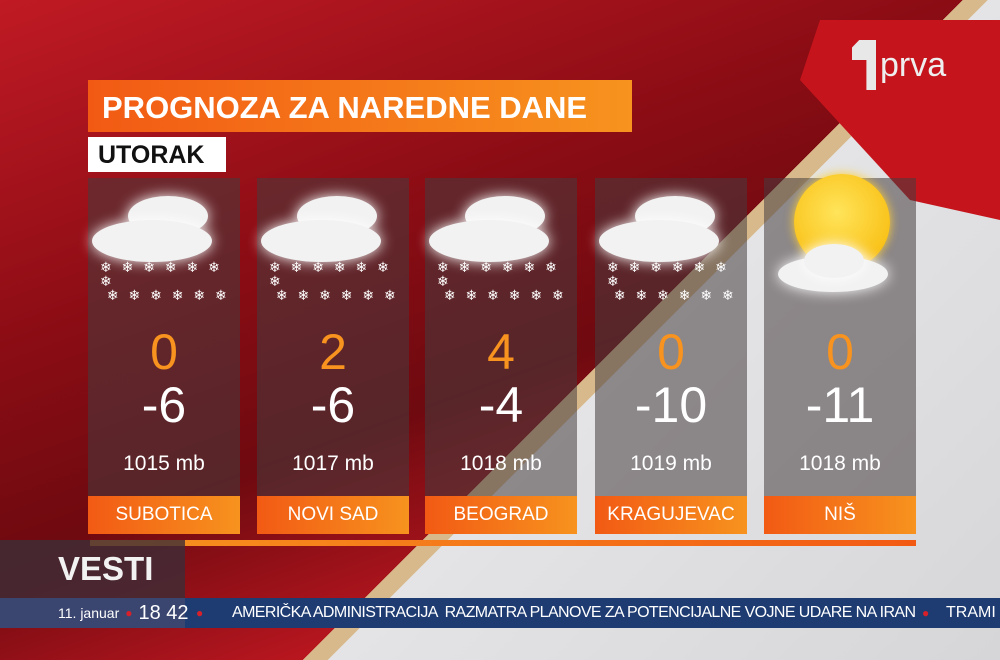 This screenshot has height=660, width=1000. I want to click on high-temp: 4, so click(501, 352).